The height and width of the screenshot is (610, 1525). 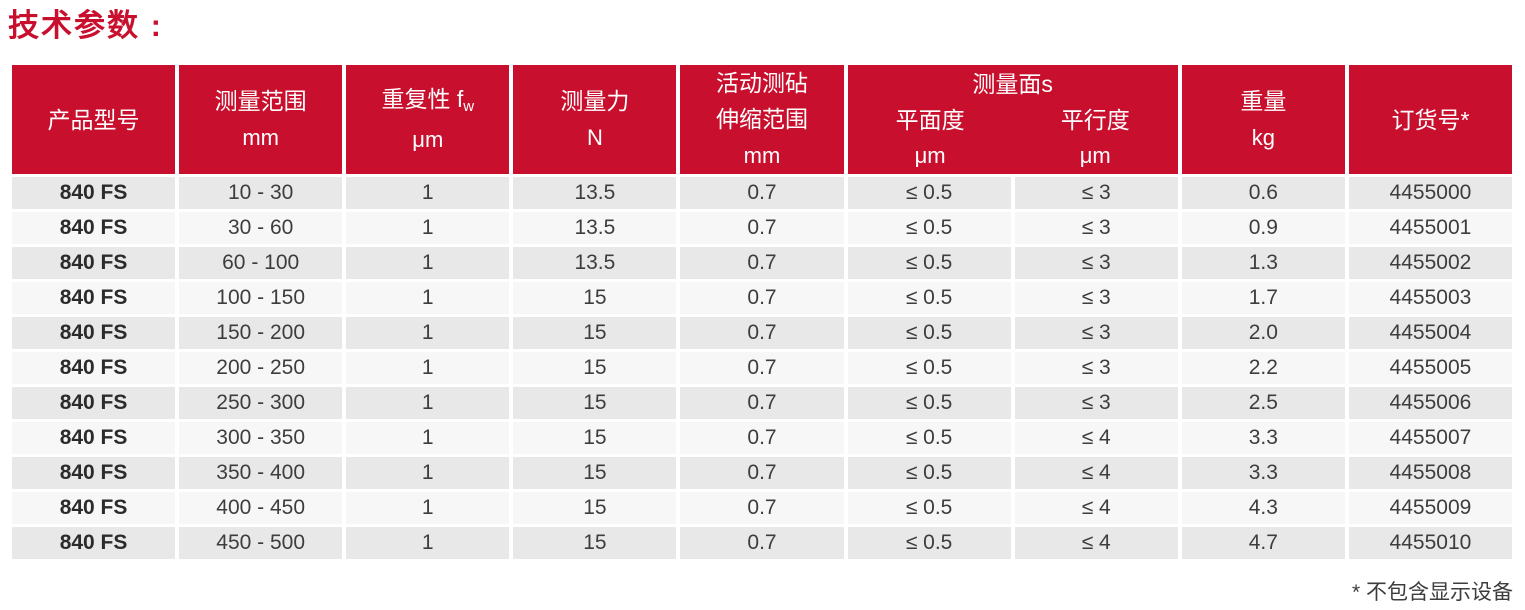 I want to click on col-header-range-label: 测量范围, so click(x=260, y=101).